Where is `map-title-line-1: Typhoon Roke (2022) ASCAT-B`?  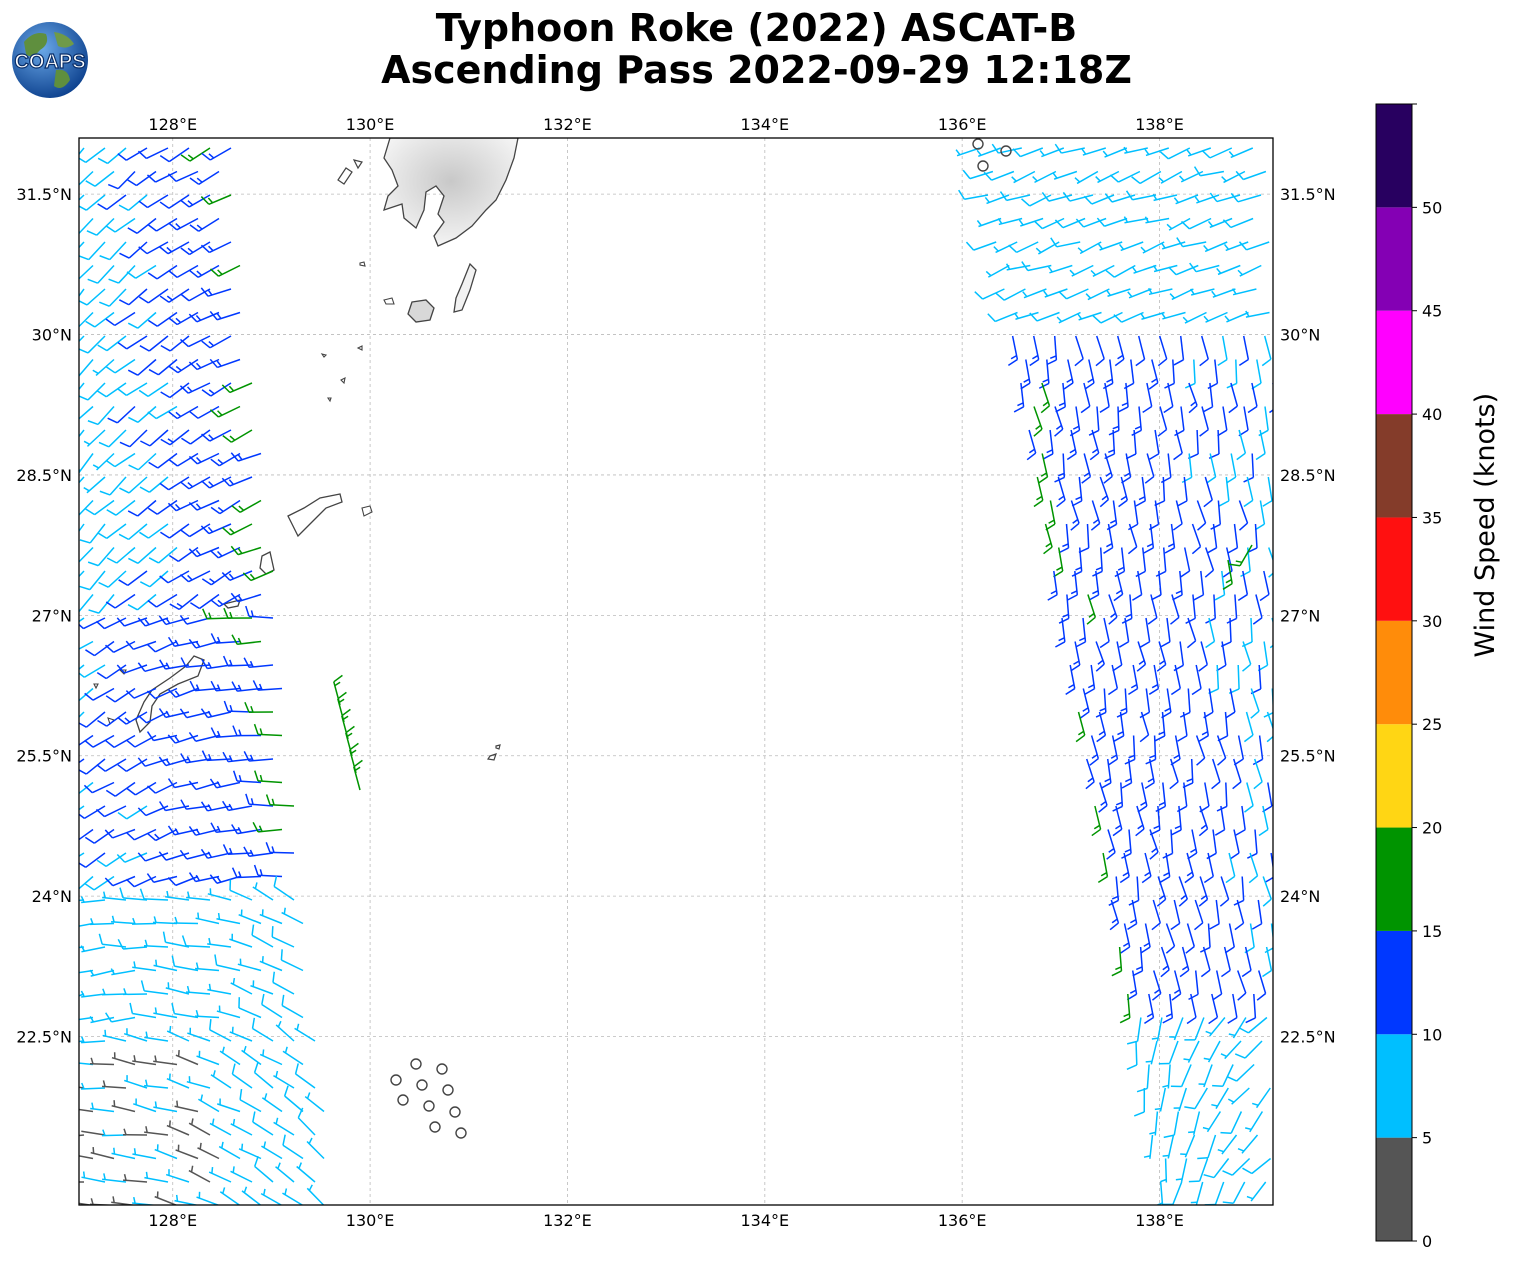 map-title-line-1: Typhoon Roke (2022) ASCAT-B is located at coordinates (756, 28).